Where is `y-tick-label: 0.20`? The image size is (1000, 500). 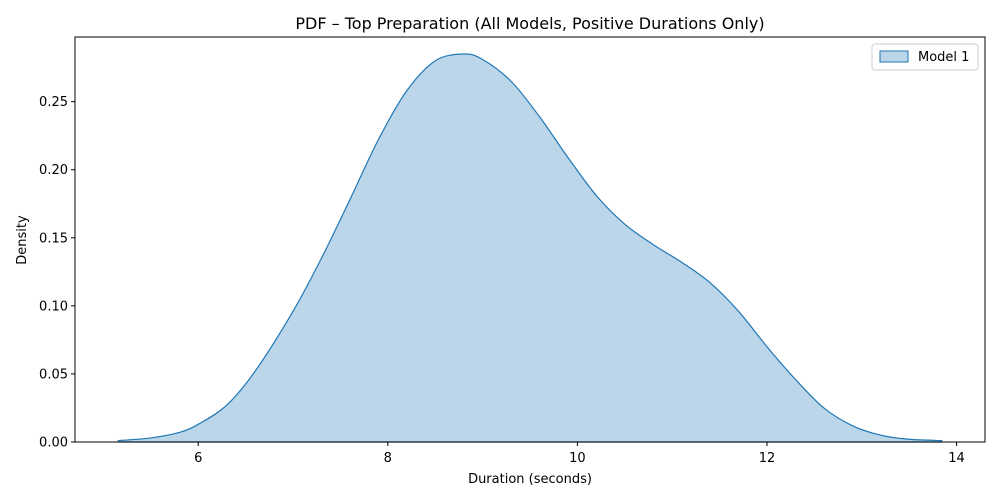
y-tick-label: 0.20 is located at coordinates (53, 170).